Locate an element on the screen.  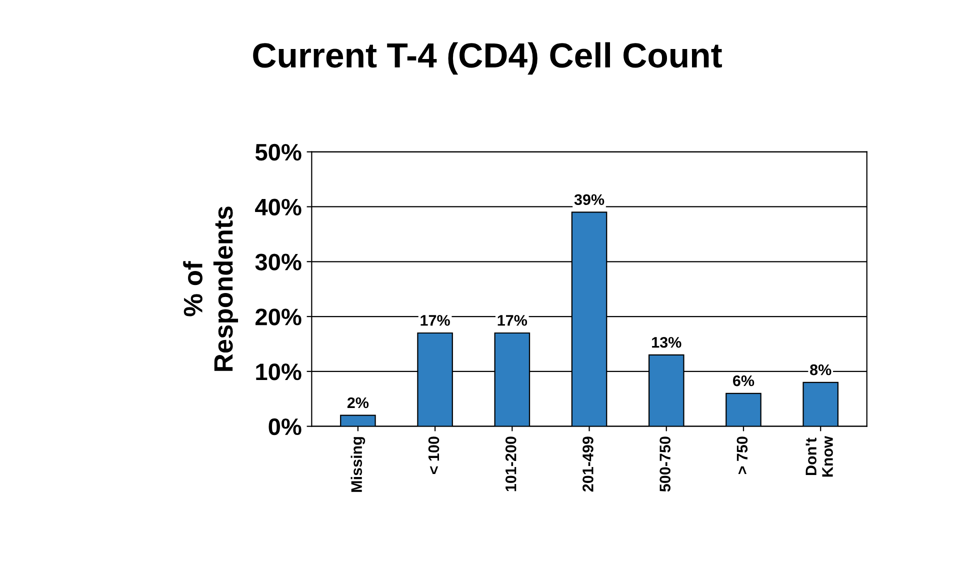
x-tick-label: > 750 is located at coordinates (742, 455).